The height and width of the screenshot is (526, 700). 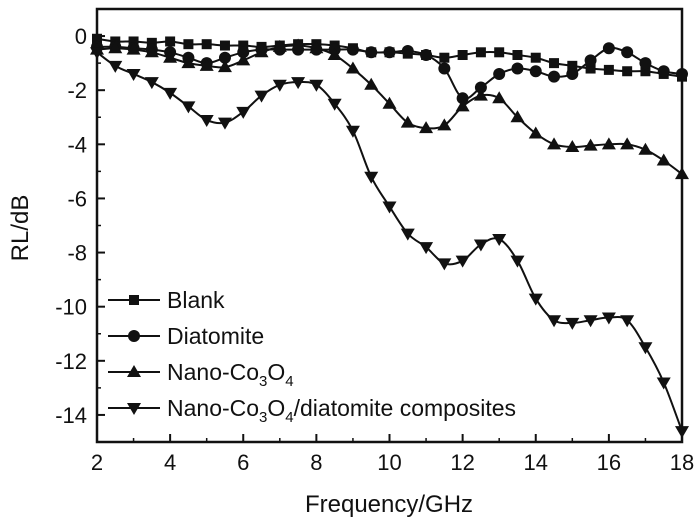 What do you see at coordinates (243, 462) in the screenshot?
I see `x-tick-label: 6` at bounding box center [243, 462].